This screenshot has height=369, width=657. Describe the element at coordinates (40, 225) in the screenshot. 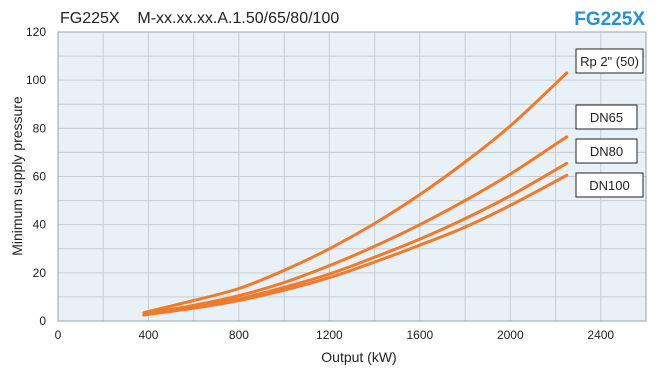

I see `y-tick-label: 40` at that location.